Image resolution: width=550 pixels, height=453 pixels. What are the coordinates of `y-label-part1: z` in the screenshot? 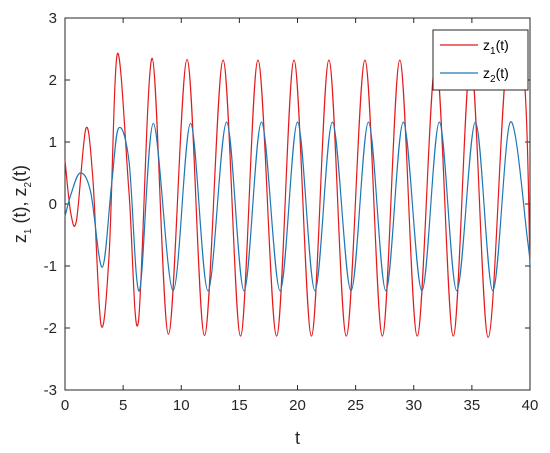 It's located at (20, 238).